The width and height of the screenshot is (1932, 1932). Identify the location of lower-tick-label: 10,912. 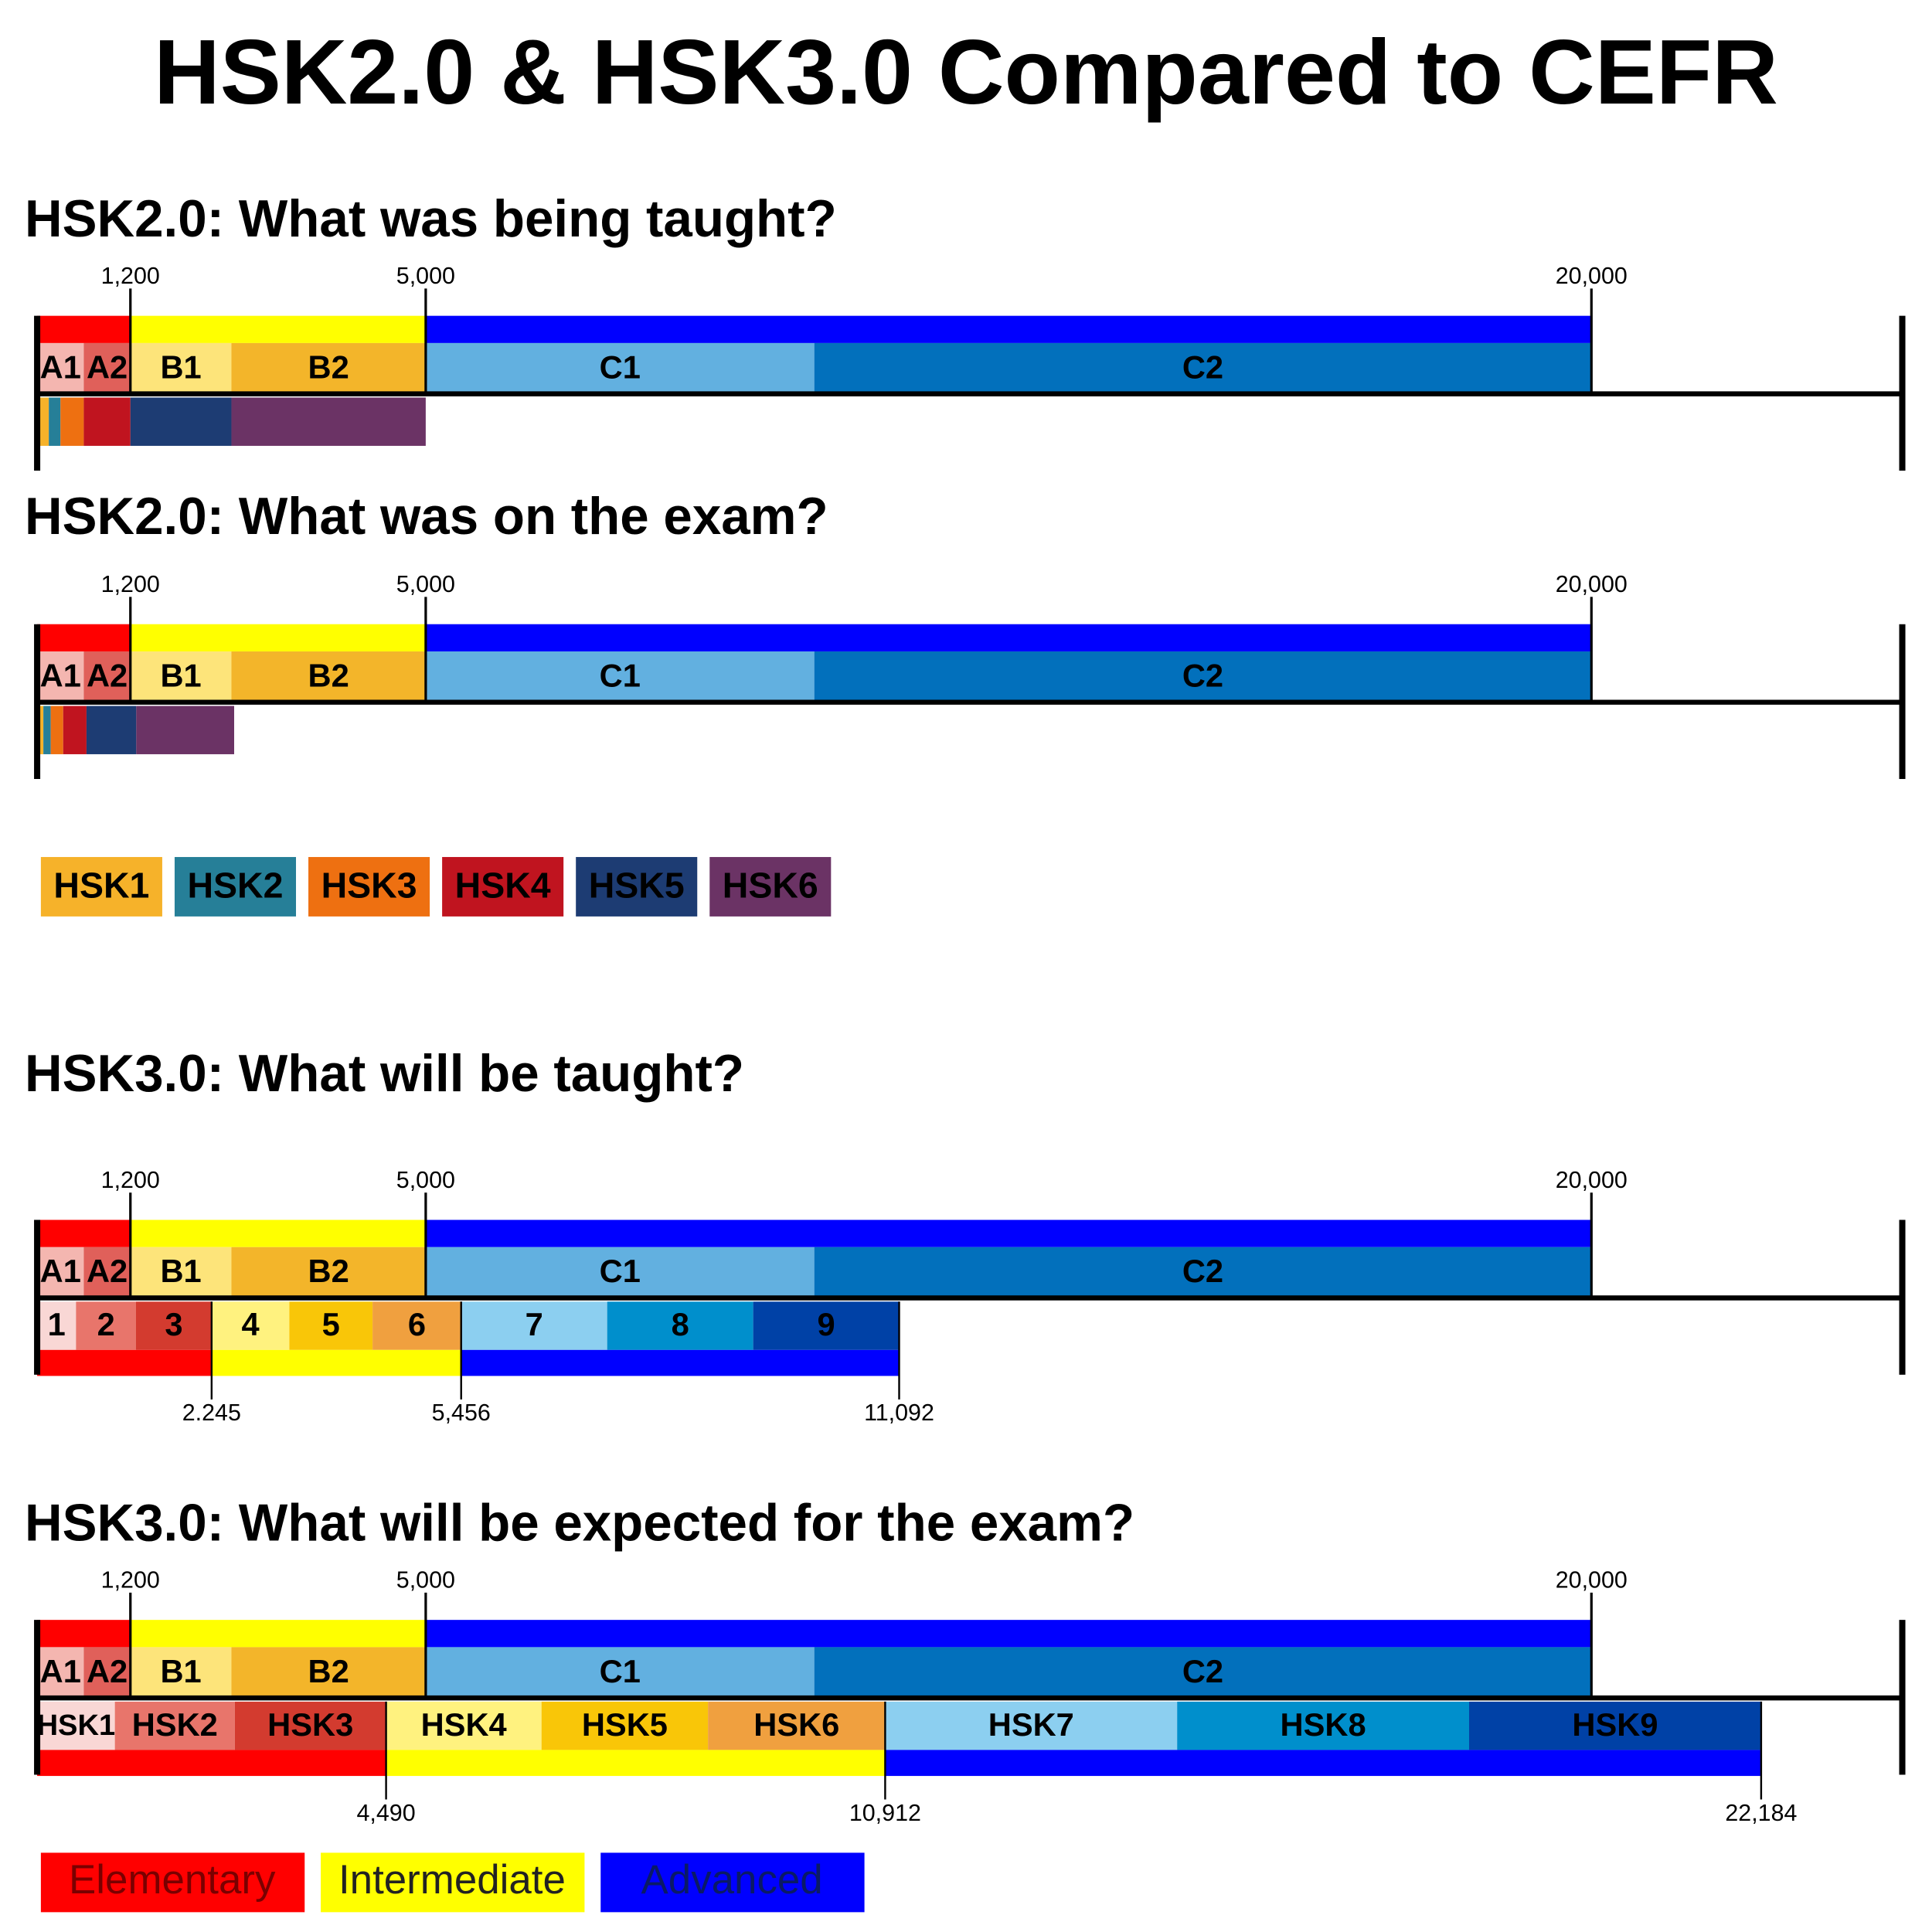
(885, 1813).